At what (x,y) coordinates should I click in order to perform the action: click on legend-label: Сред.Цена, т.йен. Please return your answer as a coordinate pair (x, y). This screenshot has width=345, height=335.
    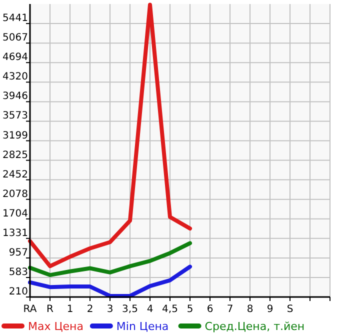
    Looking at the image, I should click on (254, 326).